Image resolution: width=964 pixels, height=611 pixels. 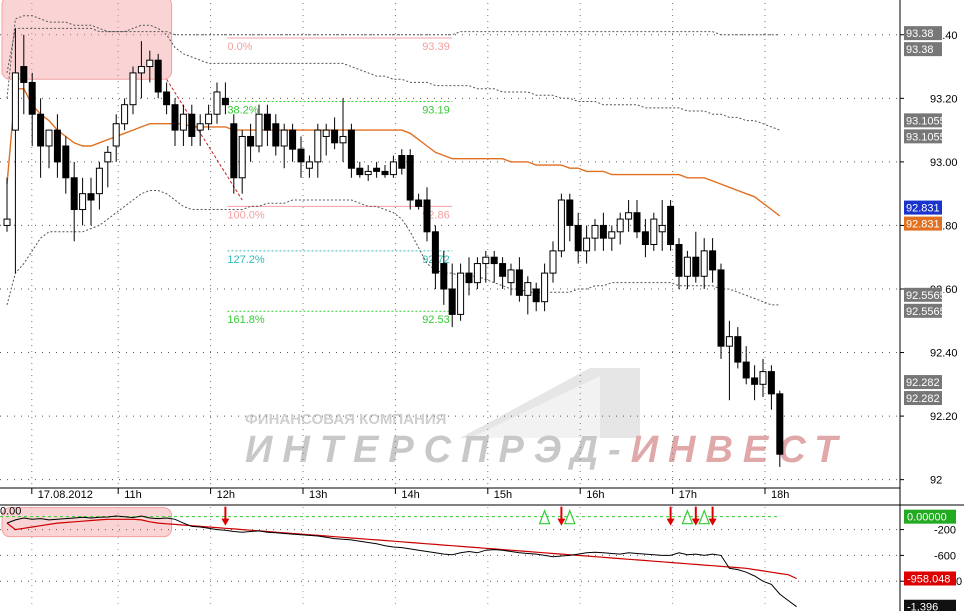 What do you see at coordinates (393, 50) in the screenshot?
I see `band-outer-line` at bounding box center [393, 50].